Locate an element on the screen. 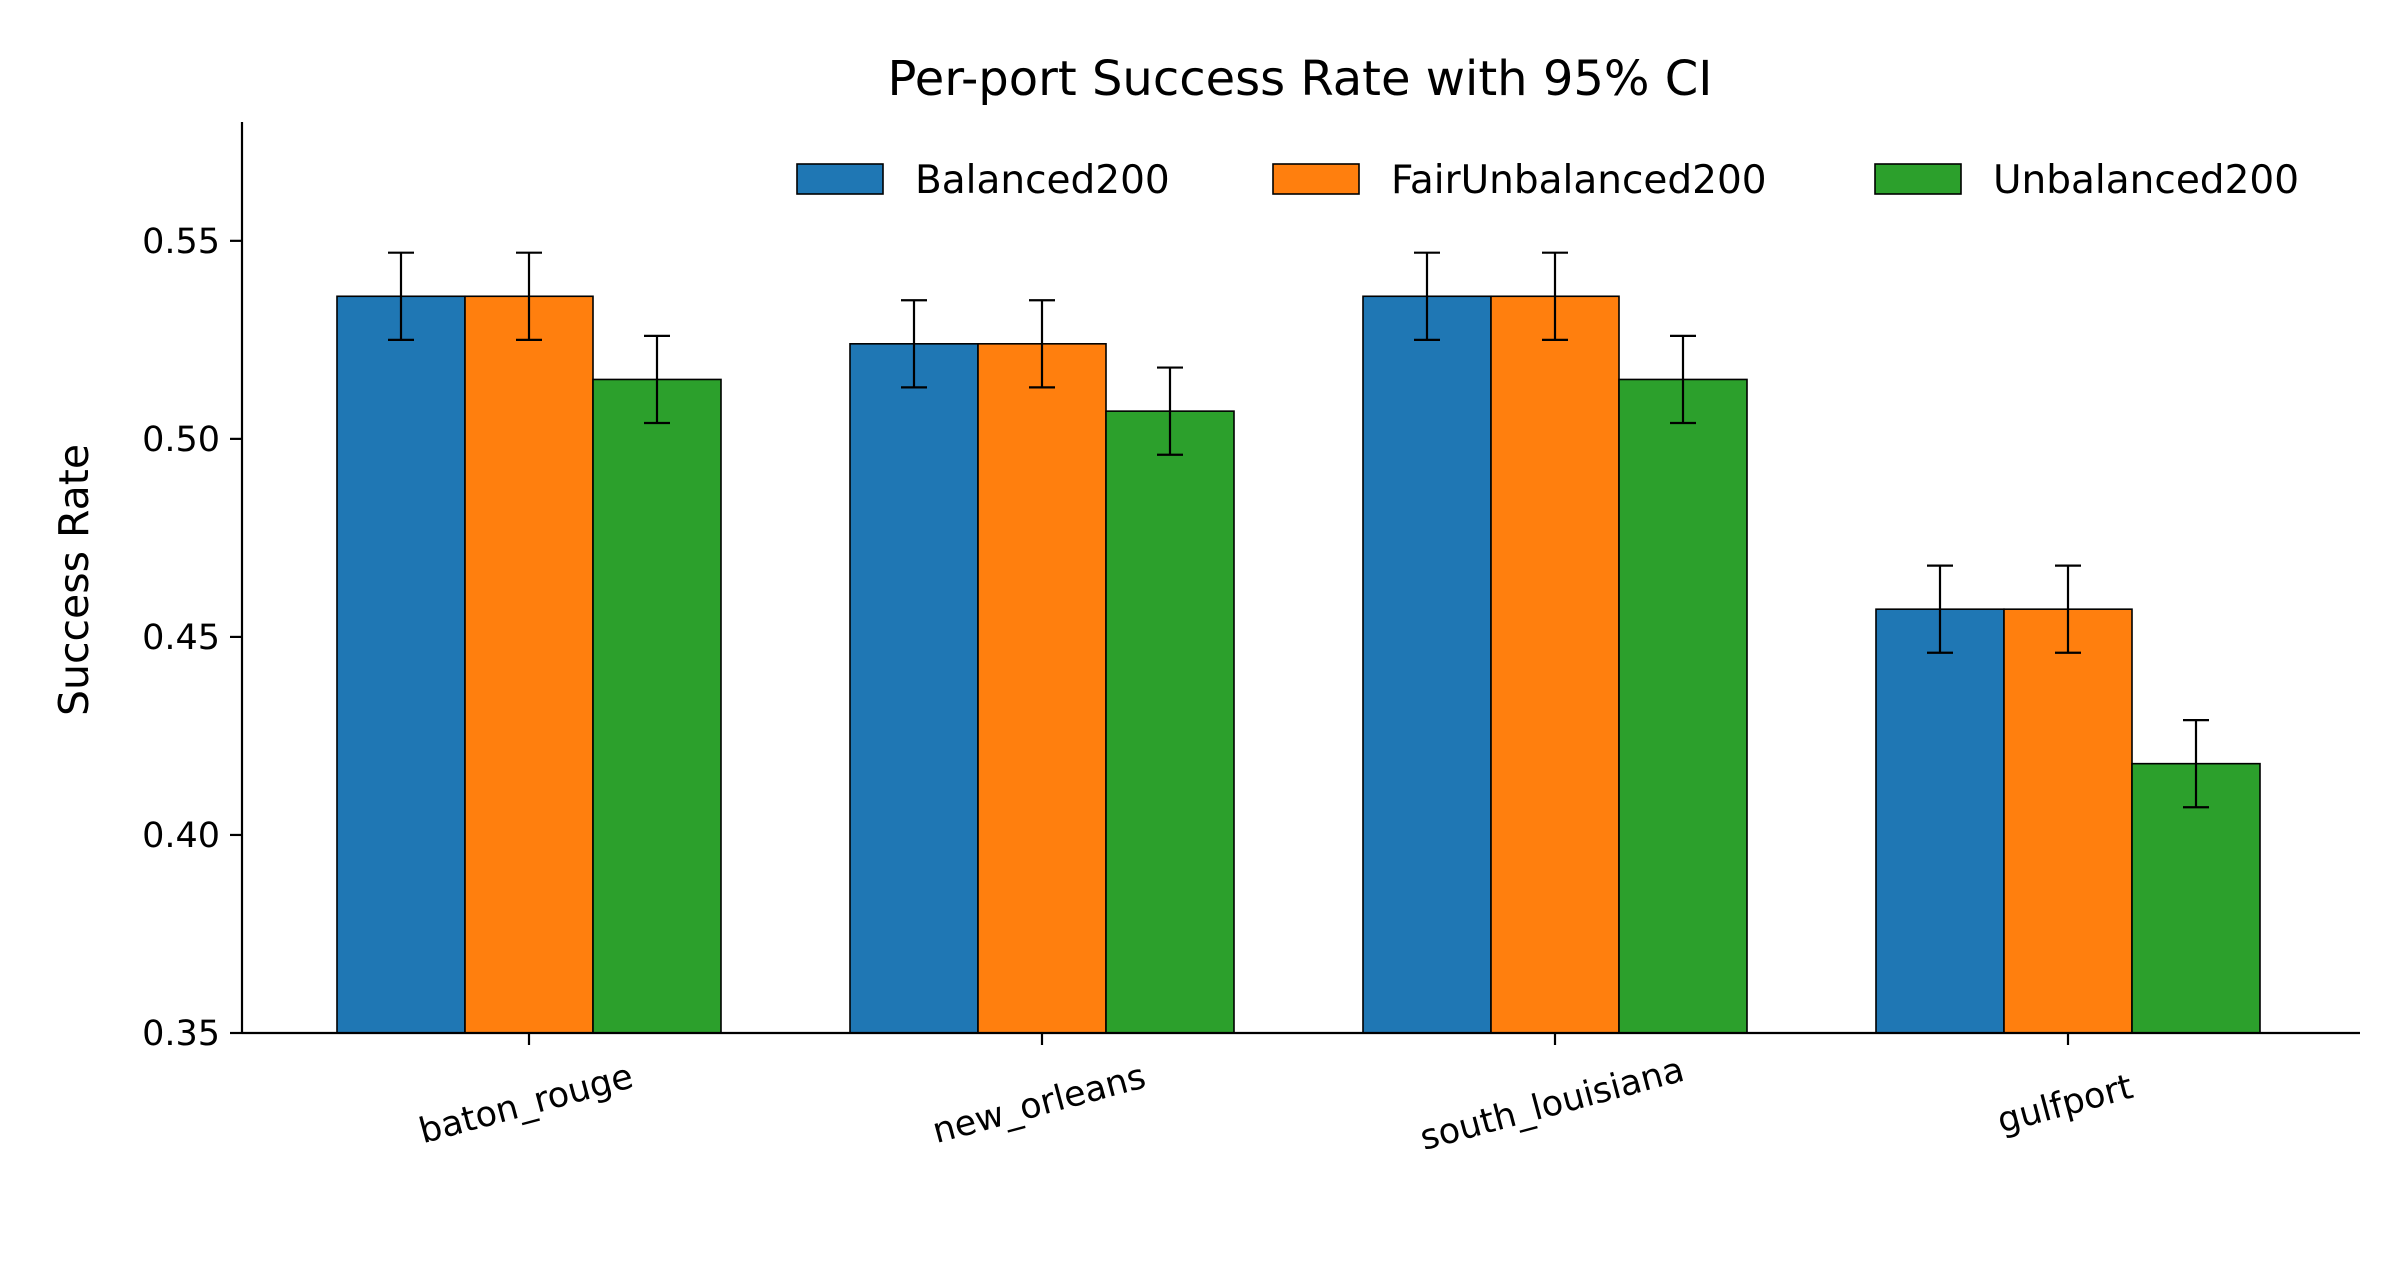 This screenshot has height=1265, width=2400. legend-swatch-Balanced200 is located at coordinates (840, 179).